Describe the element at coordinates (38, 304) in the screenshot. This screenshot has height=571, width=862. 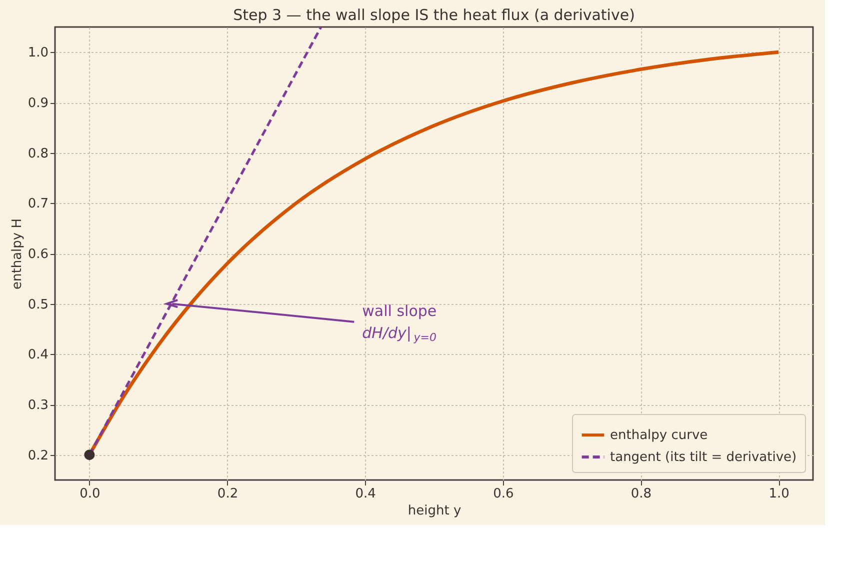
I see `y-tick-label: 0.5` at that location.